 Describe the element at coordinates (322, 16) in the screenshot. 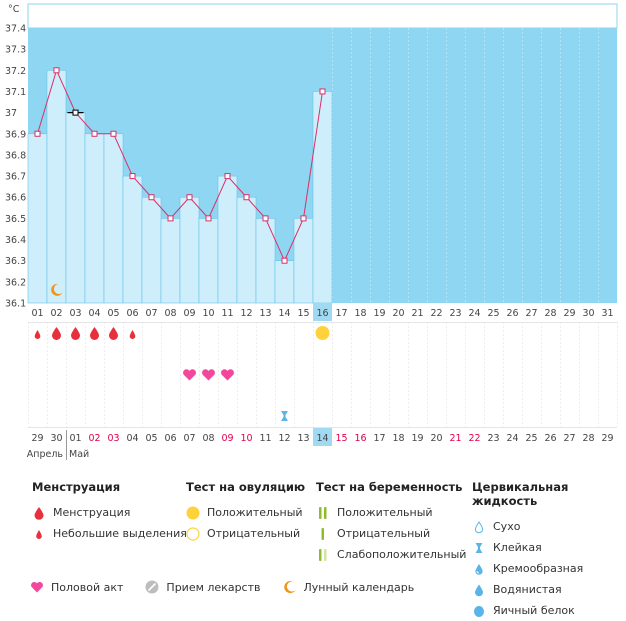

I see `chart-top-strip` at that location.